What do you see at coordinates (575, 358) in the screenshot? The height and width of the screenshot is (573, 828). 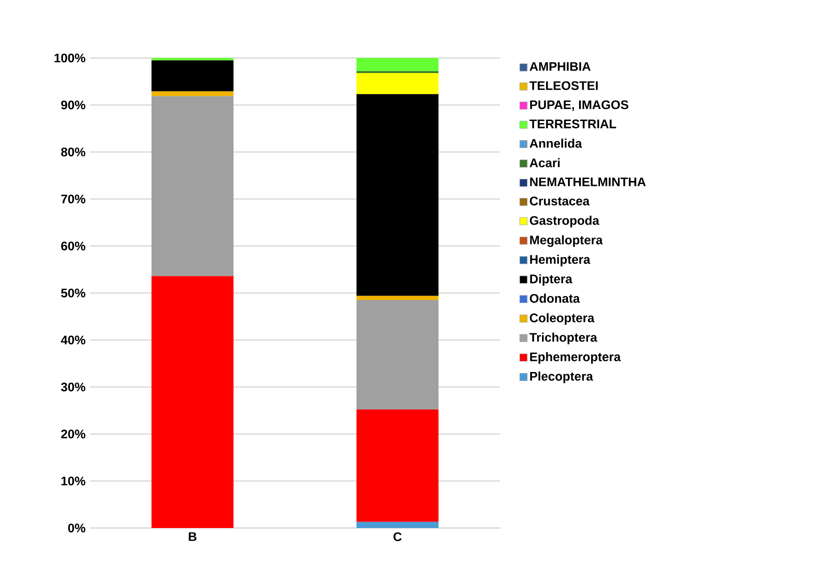 I see `legend-label: Ephemeroptera` at bounding box center [575, 358].